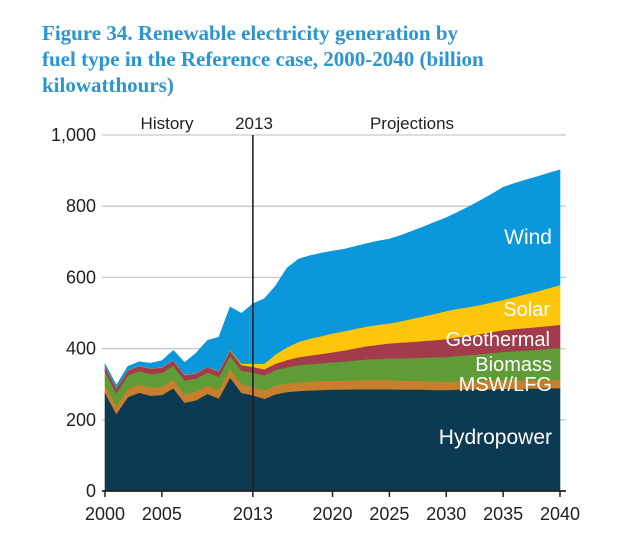 Image resolution: width=623 pixels, height=553 pixels. I want to click on area-label-msw-lfg: MSW/LFG, so click(505, 385).